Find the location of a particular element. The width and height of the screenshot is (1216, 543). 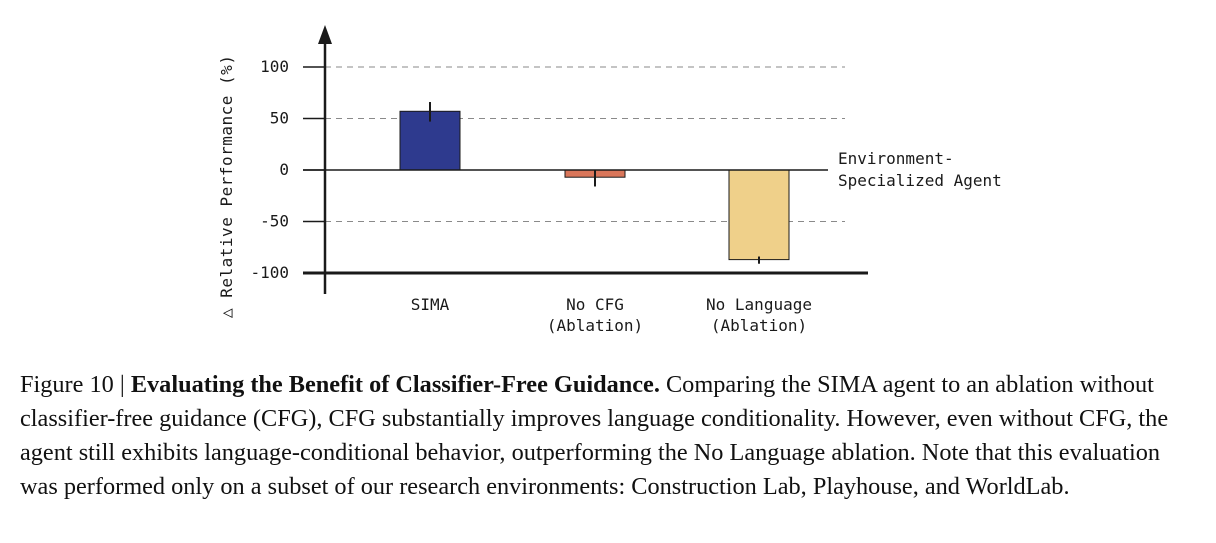

y-axis-arrow-icon is located at coordinates (325, 34).